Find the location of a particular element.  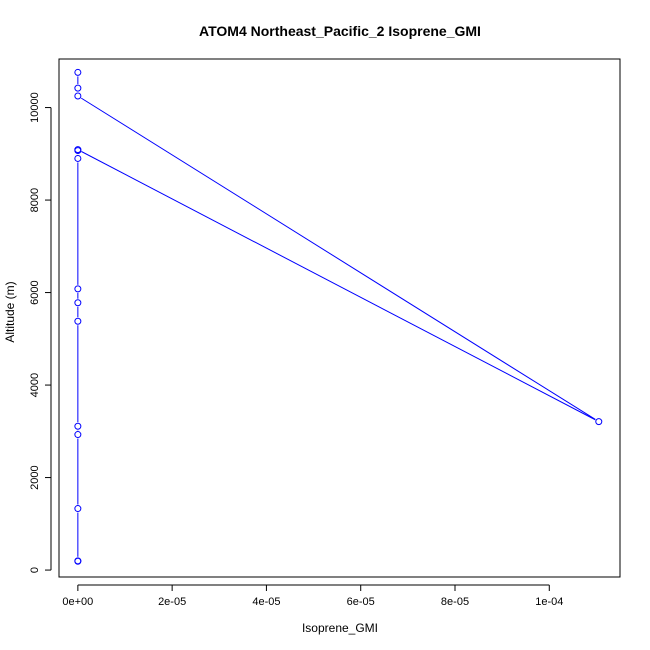

x-axis-label: Isoprene_GMI is located at coordinates (340, 628).